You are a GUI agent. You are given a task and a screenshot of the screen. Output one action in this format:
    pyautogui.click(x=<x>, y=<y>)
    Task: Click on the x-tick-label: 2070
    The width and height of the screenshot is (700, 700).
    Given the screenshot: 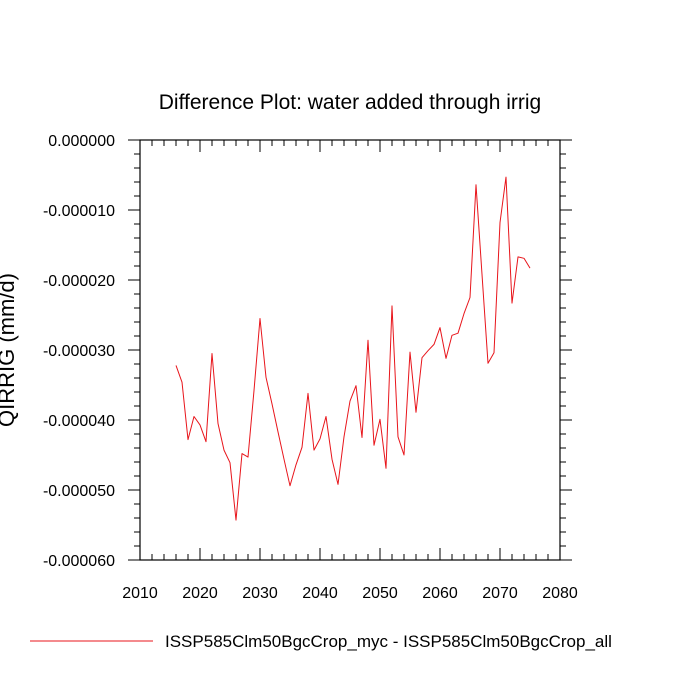 What is the action you would take?
    pyautogui.click(x=500, y=593)
    